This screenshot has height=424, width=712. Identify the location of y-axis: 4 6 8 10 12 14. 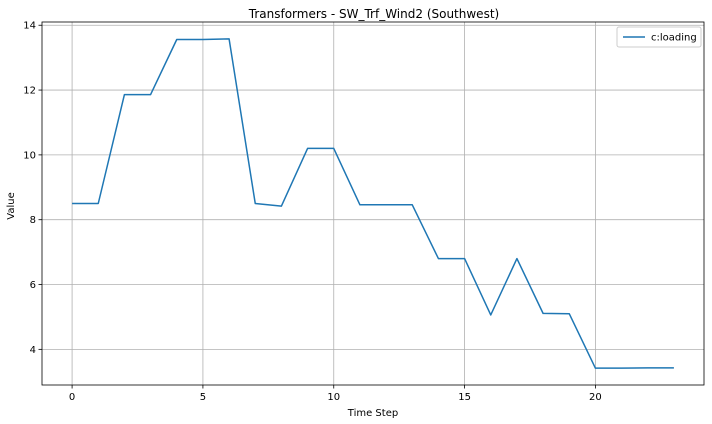
(32, 188).